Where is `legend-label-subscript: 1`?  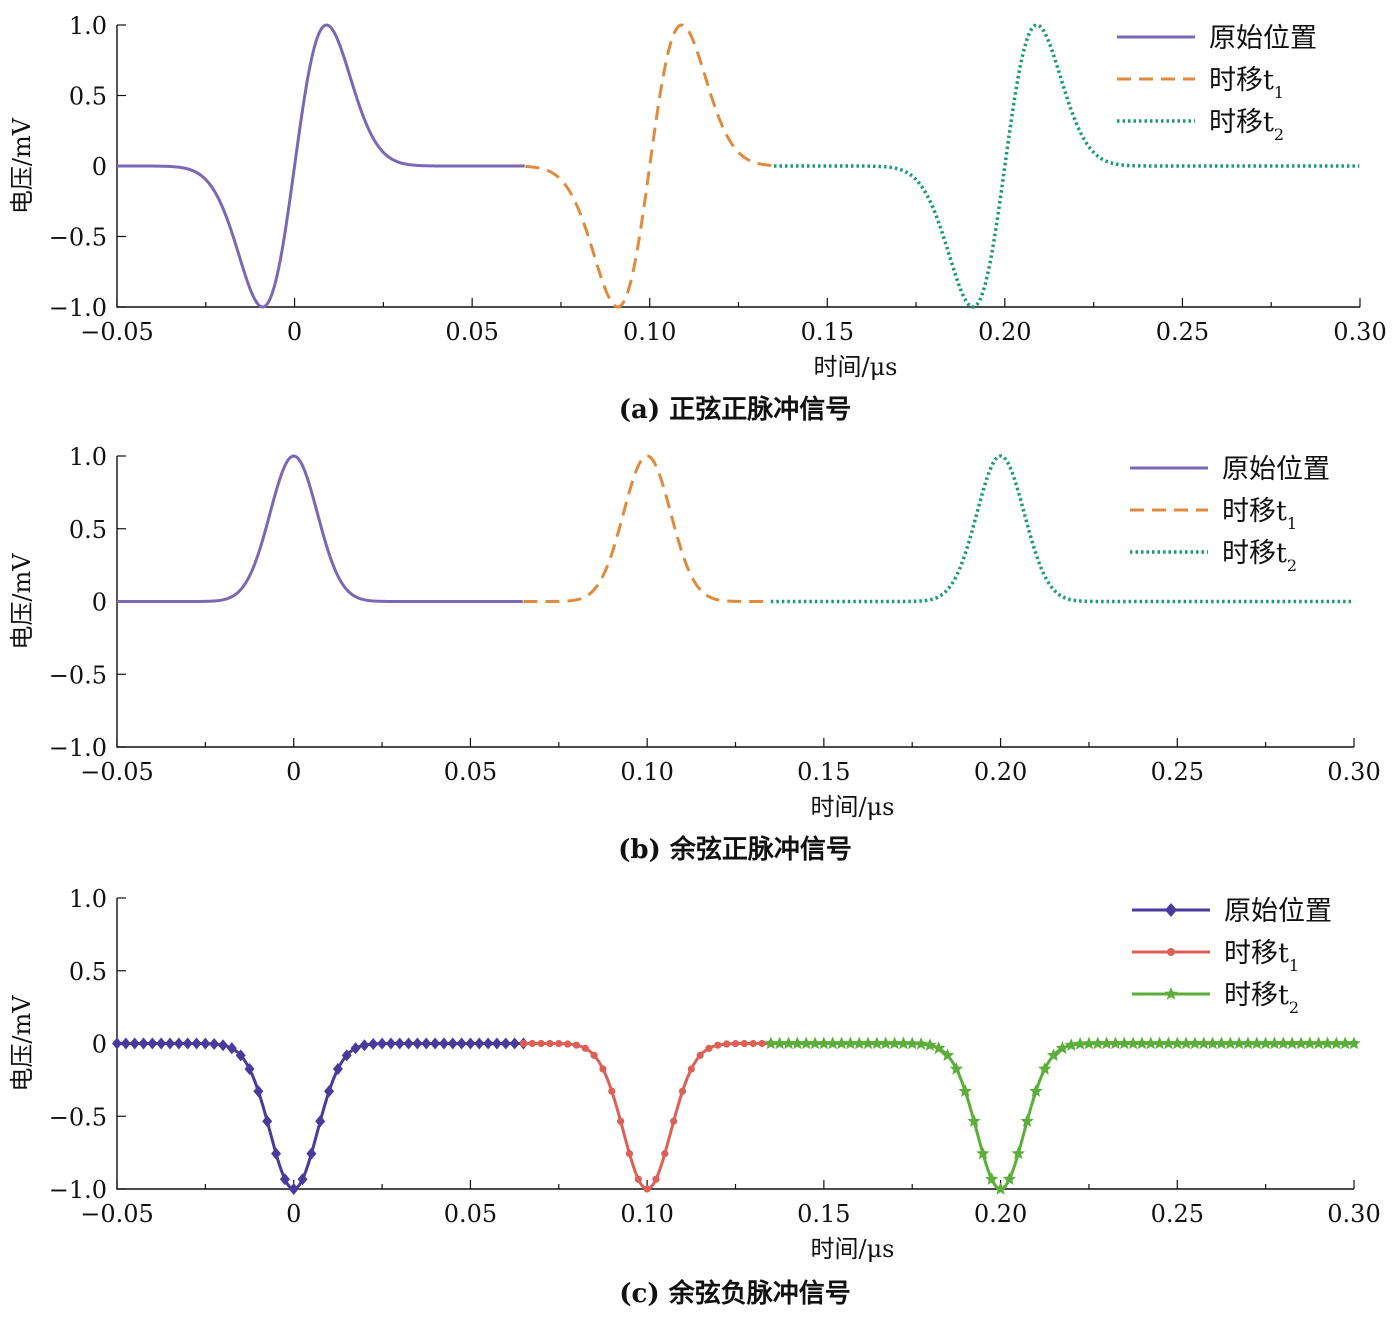 legend-label-subscript: 1 is located at coordinates (1294, 965).